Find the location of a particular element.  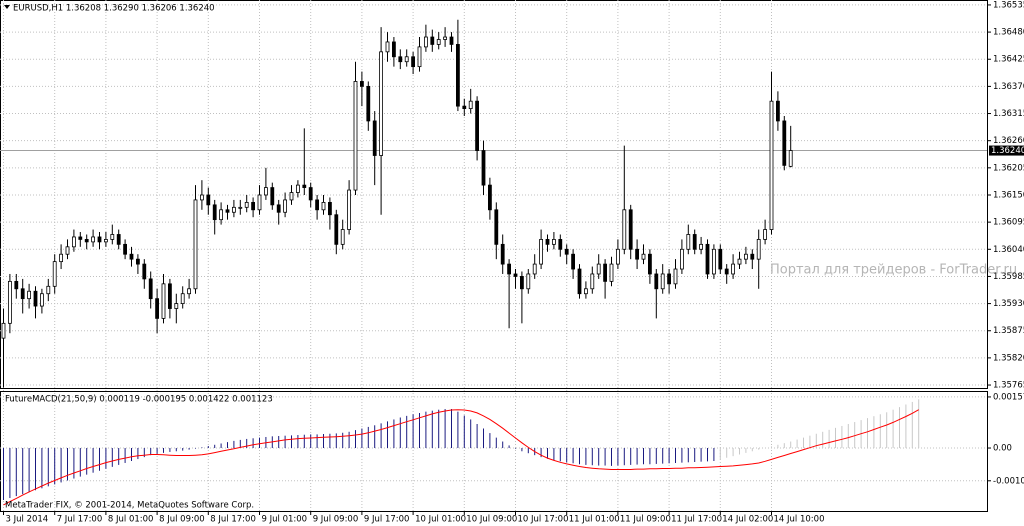

x-tick-label: 14 Jul 10:00 is located at coordinates (799, 520).